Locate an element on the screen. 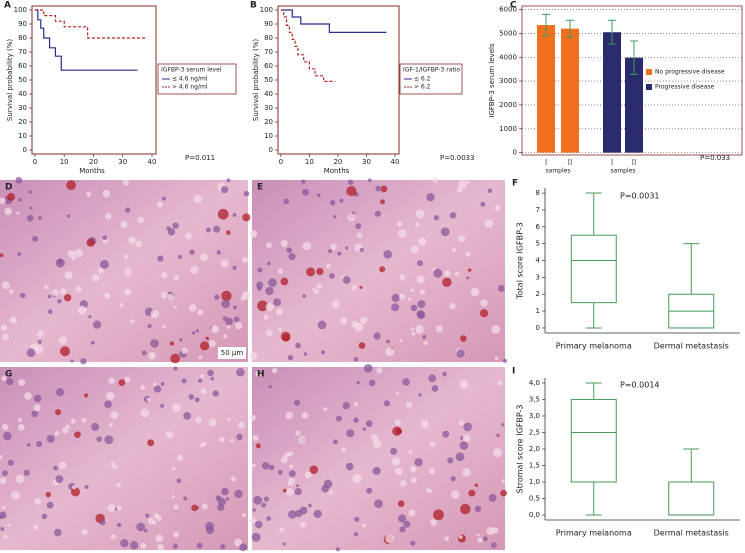 The image size is (745, 553). y-tick-label: 50 is located at coordinates (268, 80).